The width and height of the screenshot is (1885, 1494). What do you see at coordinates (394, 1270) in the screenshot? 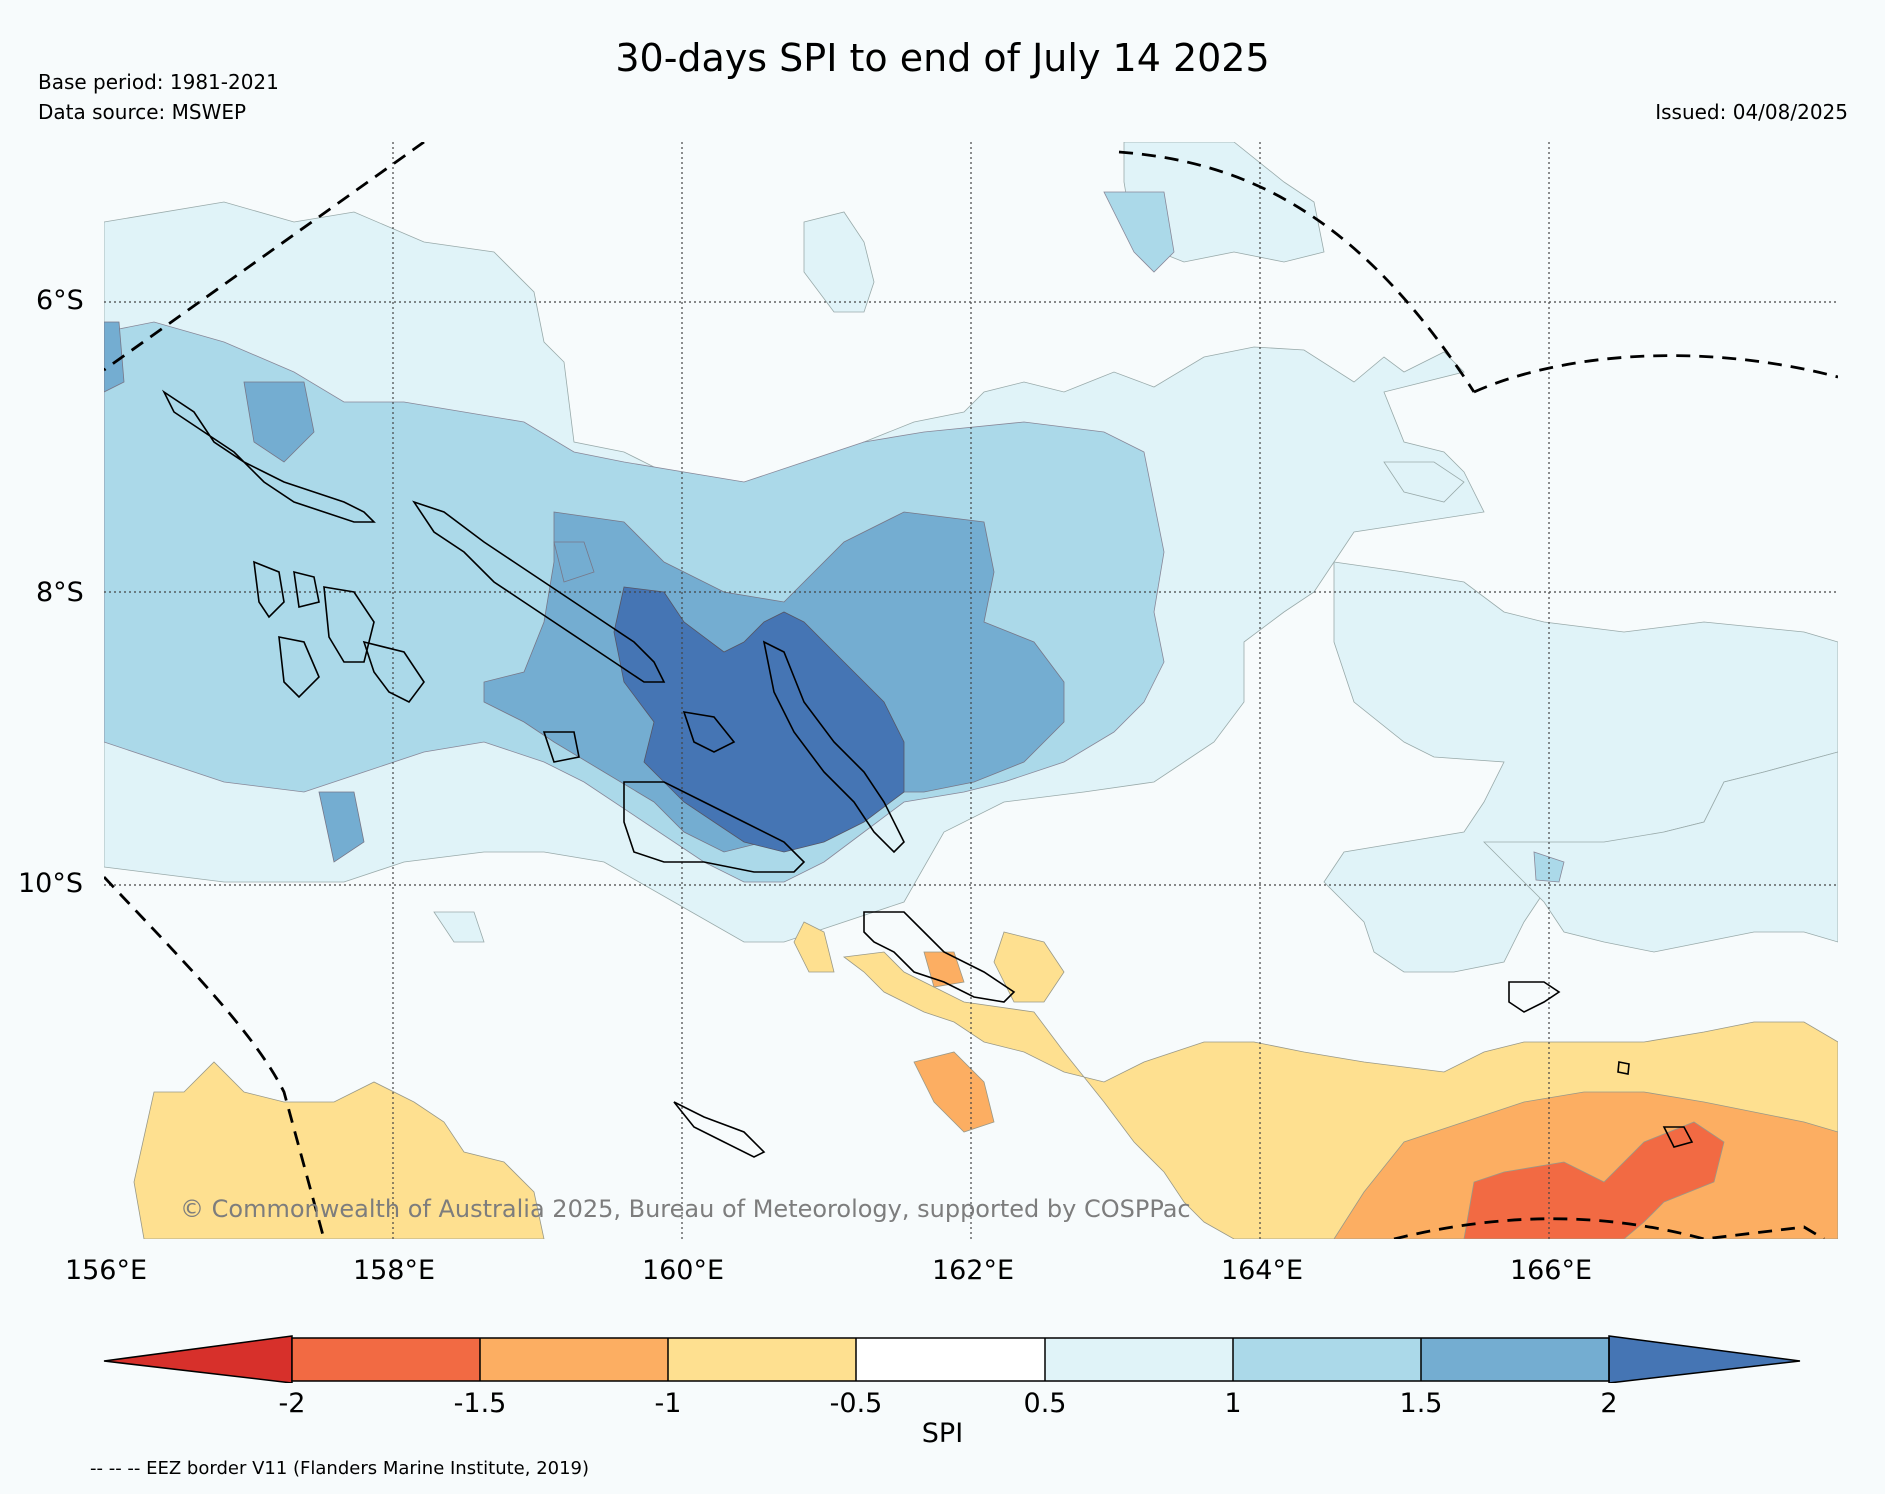
I see `lon-label-158e: 158°E` at bounding box center [394, 1270].